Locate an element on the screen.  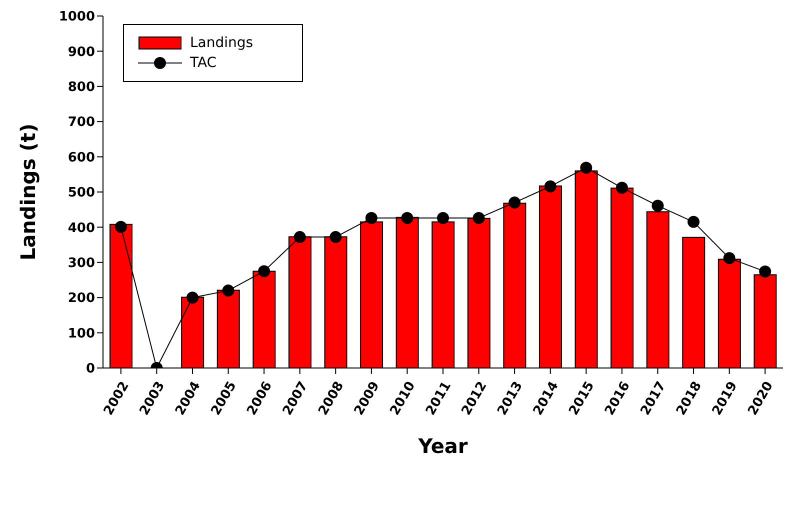
legend-label: TAC is located at coordinates (203, 63).